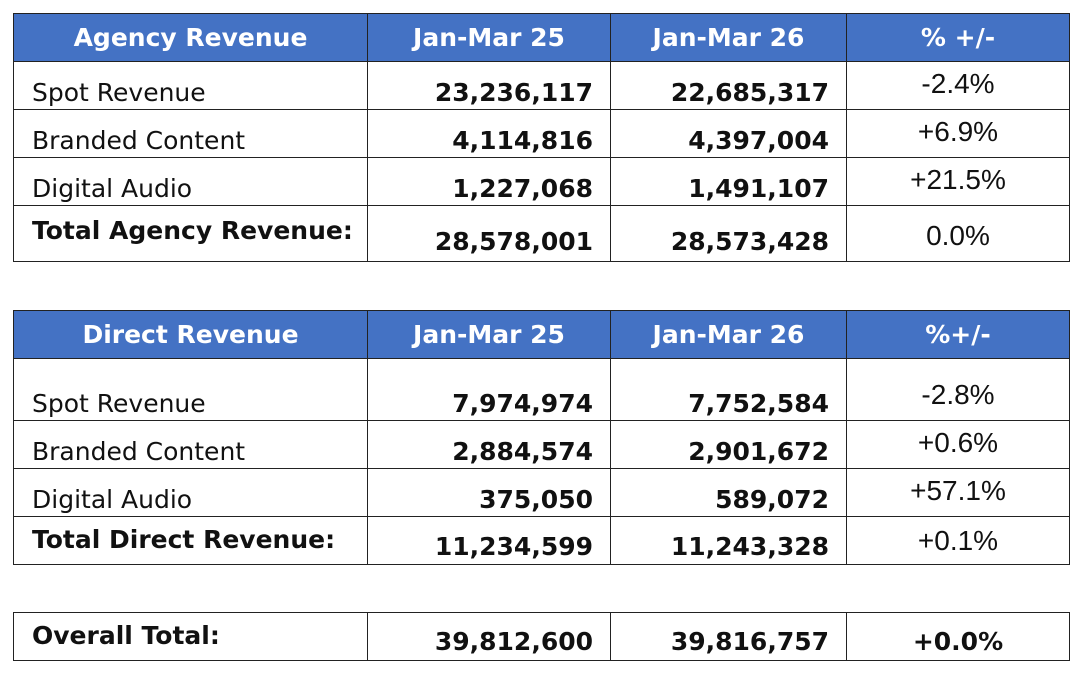 This screenshot has width=1084, height=676. What do you see at coordinates (489, 540) in the screenshot?
I see `total-jan-mar-25-value: 11,234,599` at bounding box center [489, 540].